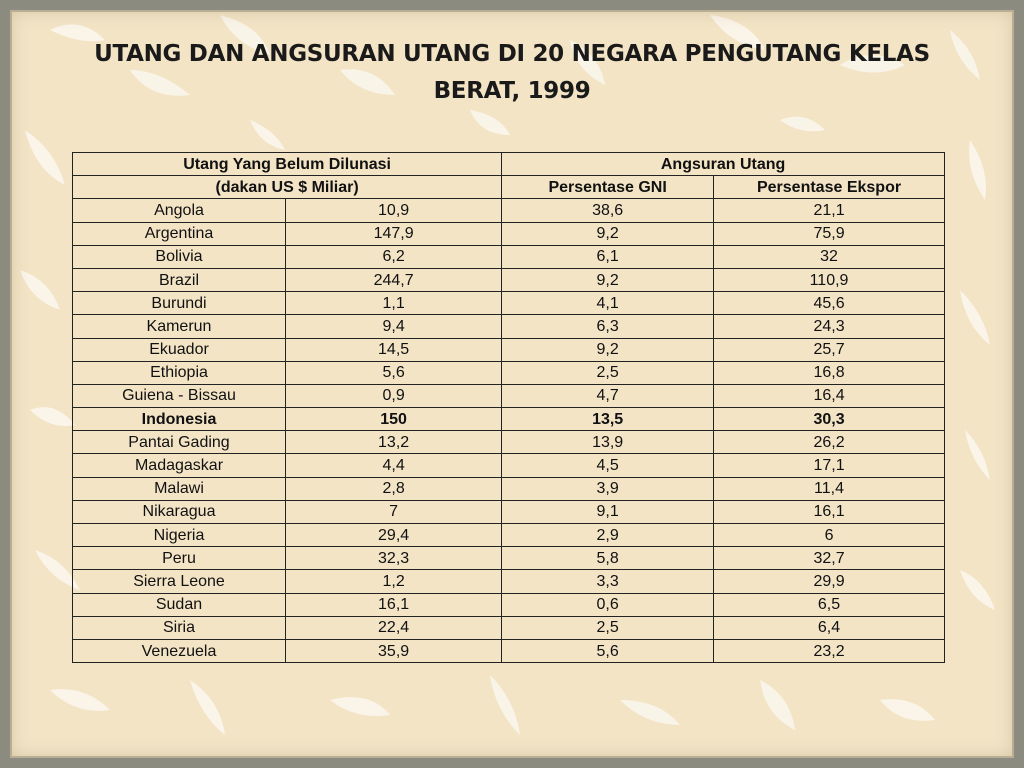  What do you see at coordinates (393, 326) in the screenshot?
I see `debt-cell: 9,4` at bounding box center [393, 326].